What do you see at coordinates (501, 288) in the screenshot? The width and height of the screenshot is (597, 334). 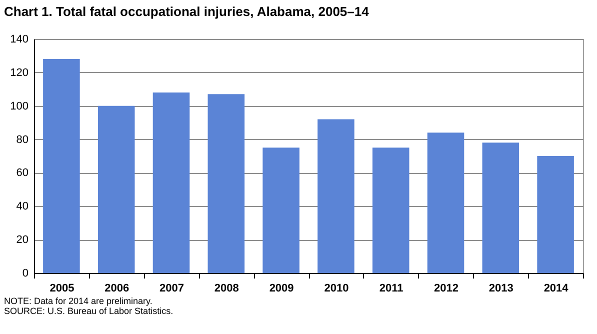 I see `x-tick-label: 2013` at bounding box center [501, 288].